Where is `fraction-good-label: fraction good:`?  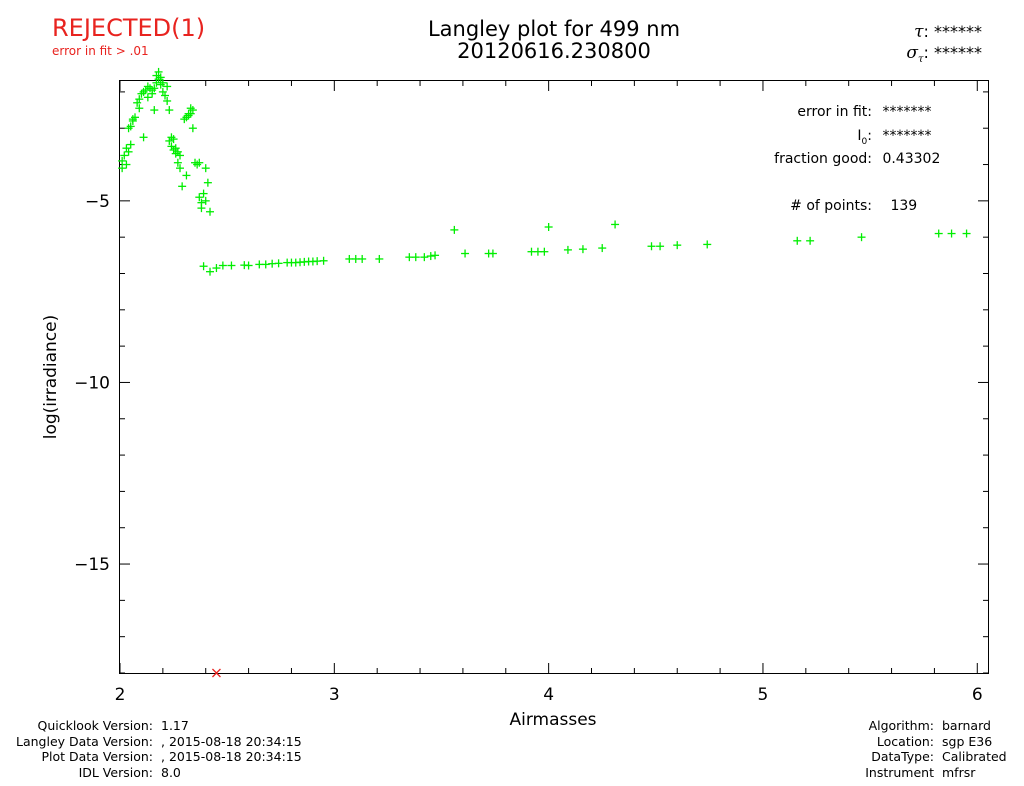
fraction-good-label: fraction good: is located at coordinates (823, 159).